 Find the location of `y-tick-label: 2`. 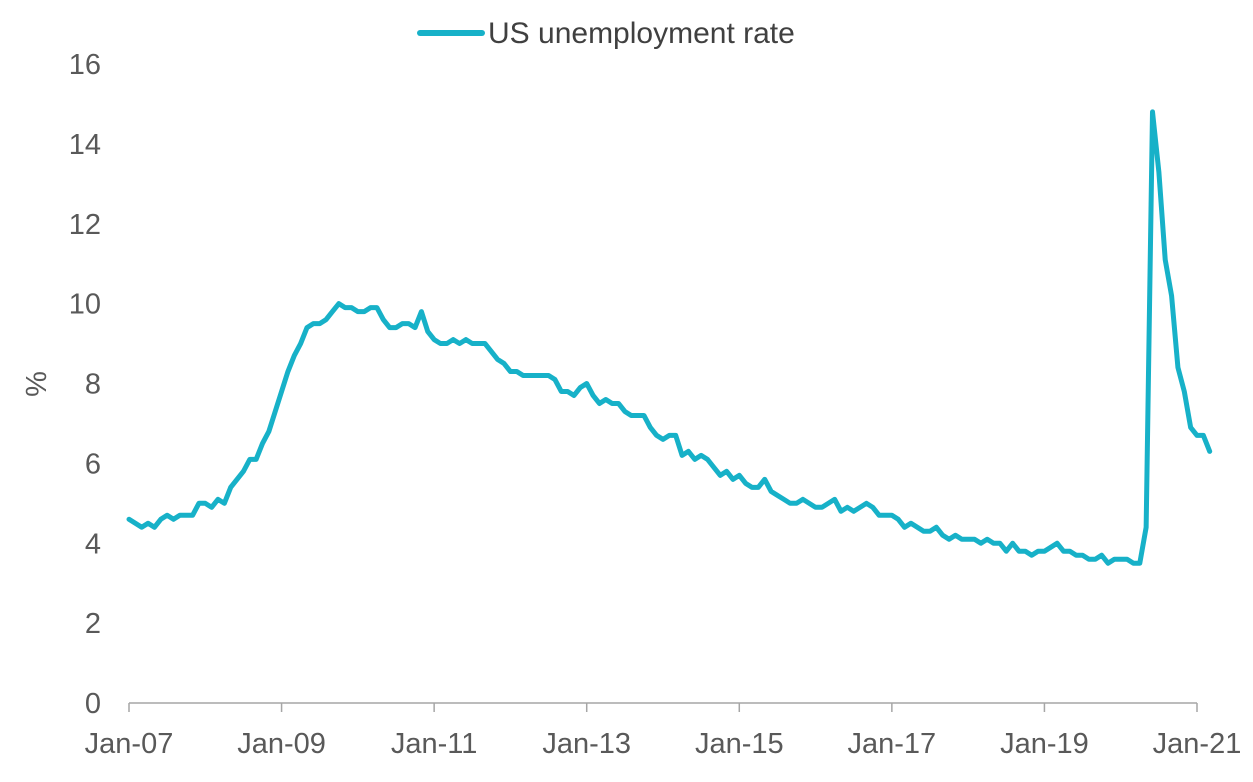

y-tick-label: 2 is located at coordinates (93, 624).